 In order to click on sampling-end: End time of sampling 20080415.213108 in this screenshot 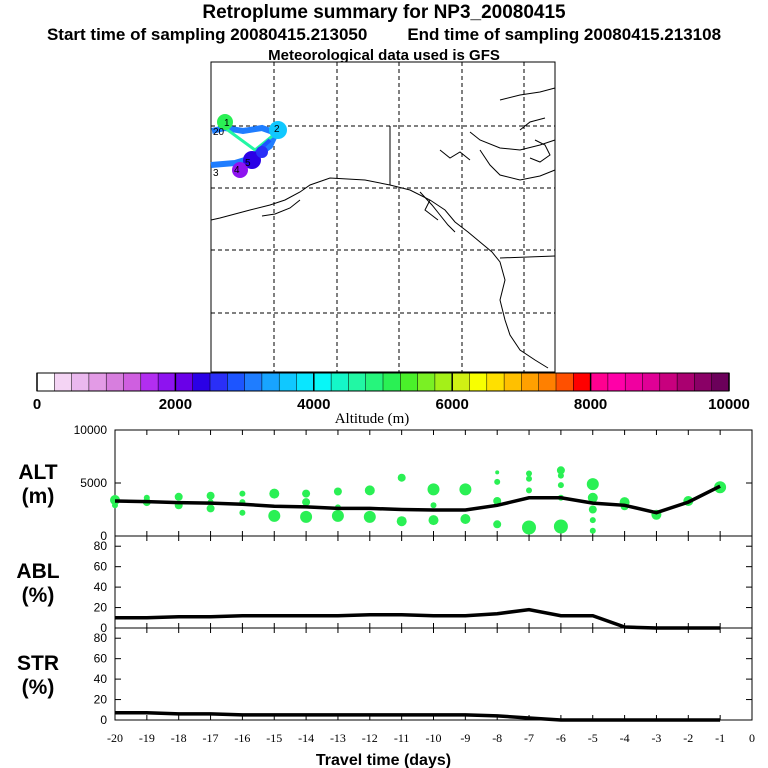, I will do `click(564, 34)`.